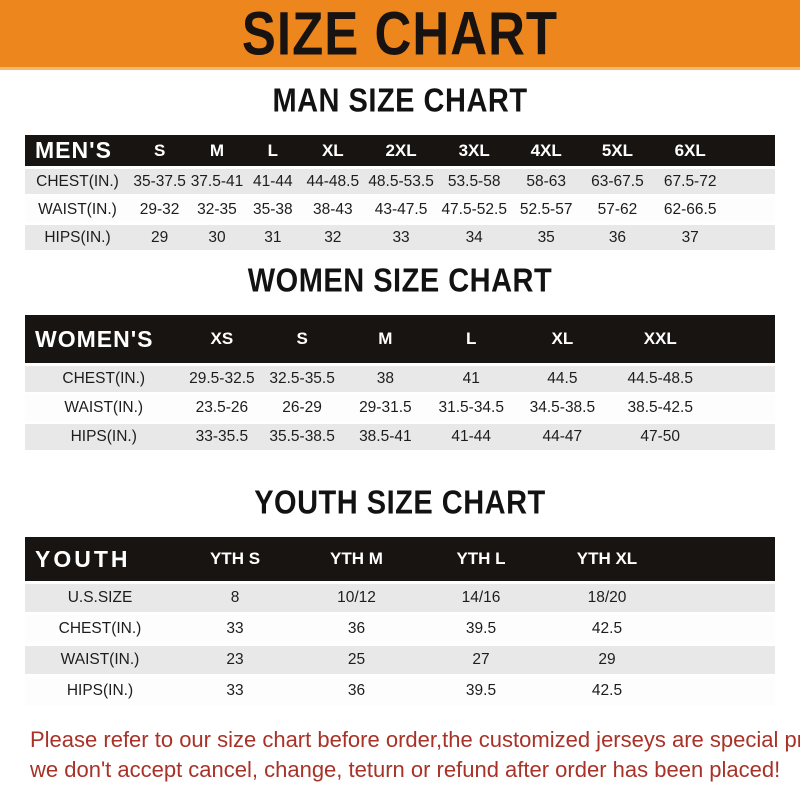  I want to click on size-value-cell: 48.5-53.5, so click(401, 181).